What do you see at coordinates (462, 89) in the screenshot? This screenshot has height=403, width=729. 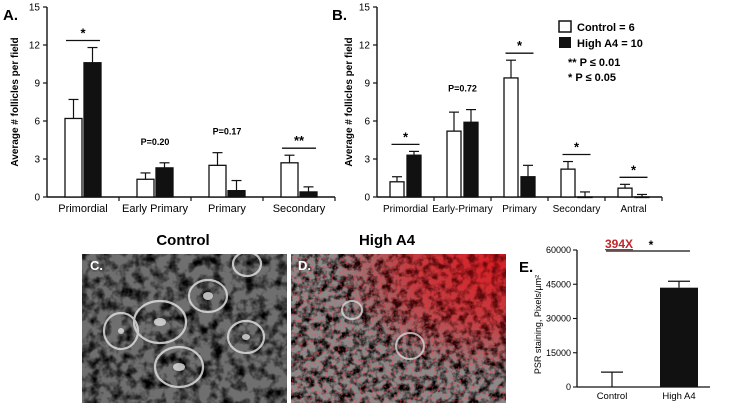 I see `panel-b-p-value: P=0.72` at bounding box center [462, 89].